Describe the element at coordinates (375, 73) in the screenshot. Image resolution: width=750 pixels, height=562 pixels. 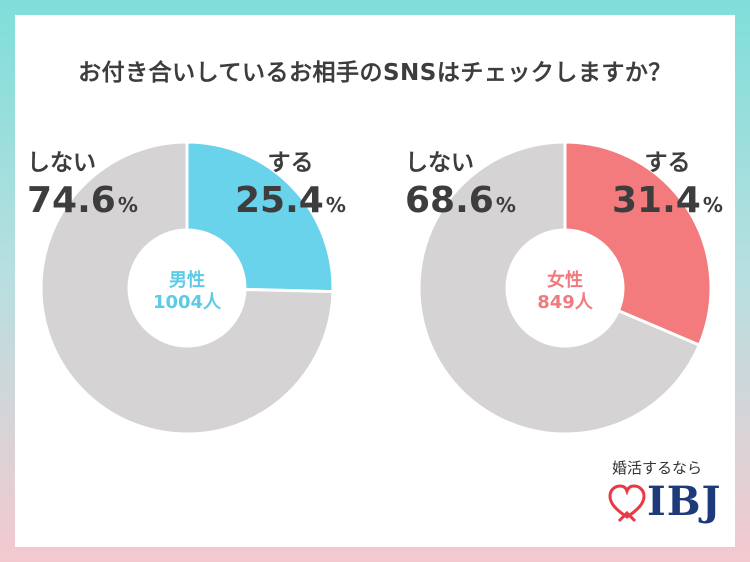
I see `chart-title: お付き合いしているお相手のSNSはチェックしますか？` at that location.